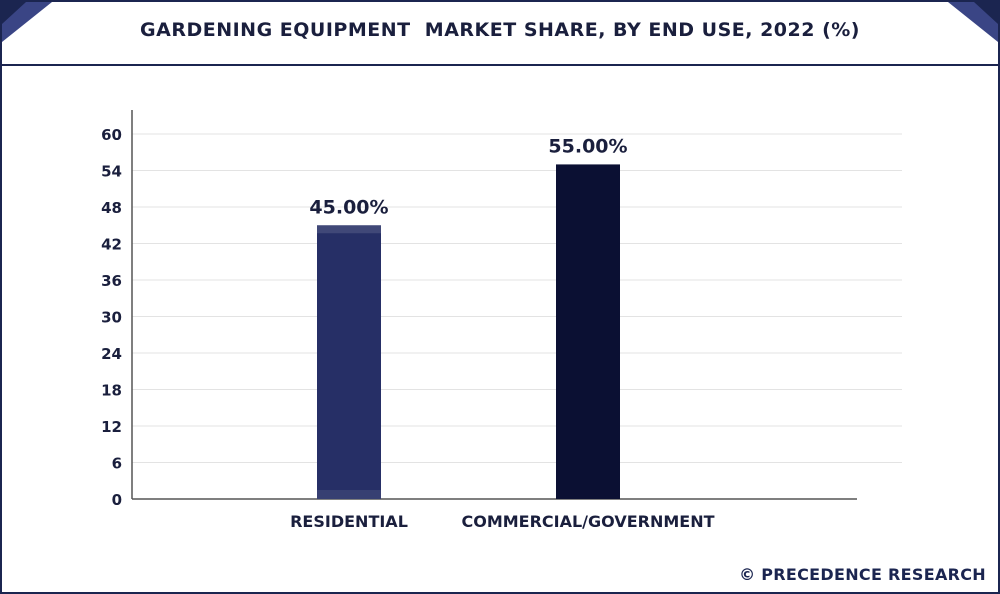 The width and height of the screenshot is (1000, 594). I want to click on y-tick-label: 18, so click(111, 391).